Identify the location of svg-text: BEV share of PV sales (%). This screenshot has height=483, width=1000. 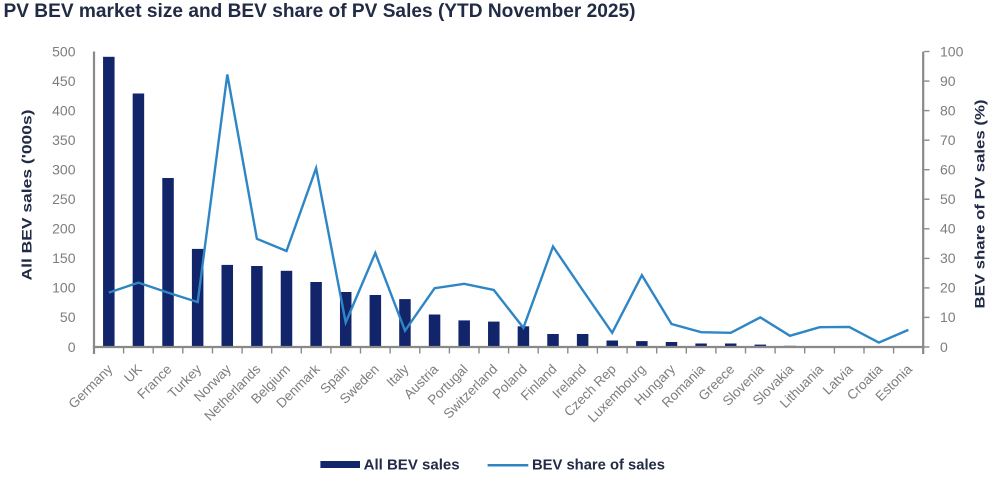
(980, 204).